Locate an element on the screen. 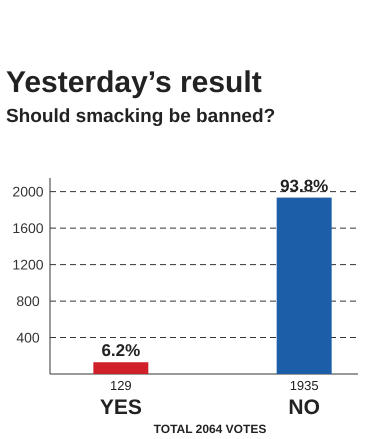 The height and width of the screenshot is (439, 370). chart-subtitle: Should smacking be banned? is located at coordinates (141, 116).